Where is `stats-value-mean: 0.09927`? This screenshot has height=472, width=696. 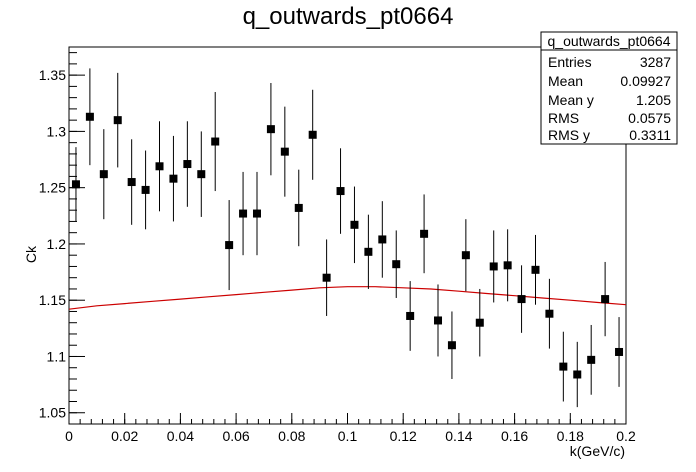
stats-value-mean: 0.09927 is located at coordinates (645, 81).